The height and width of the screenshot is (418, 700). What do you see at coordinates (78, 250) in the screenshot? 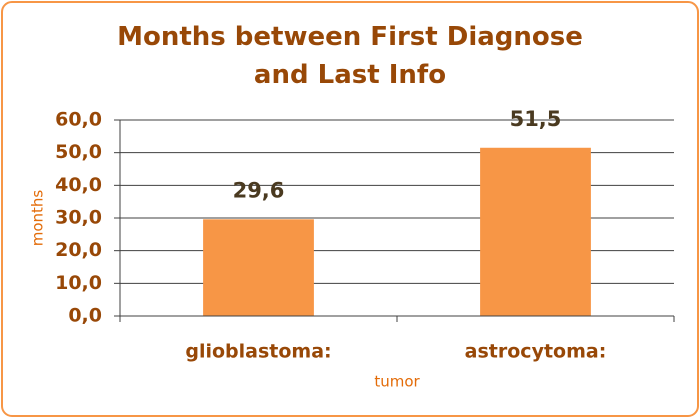
I see `y-tick-label: 20,0` at bounding box center [78, 250].